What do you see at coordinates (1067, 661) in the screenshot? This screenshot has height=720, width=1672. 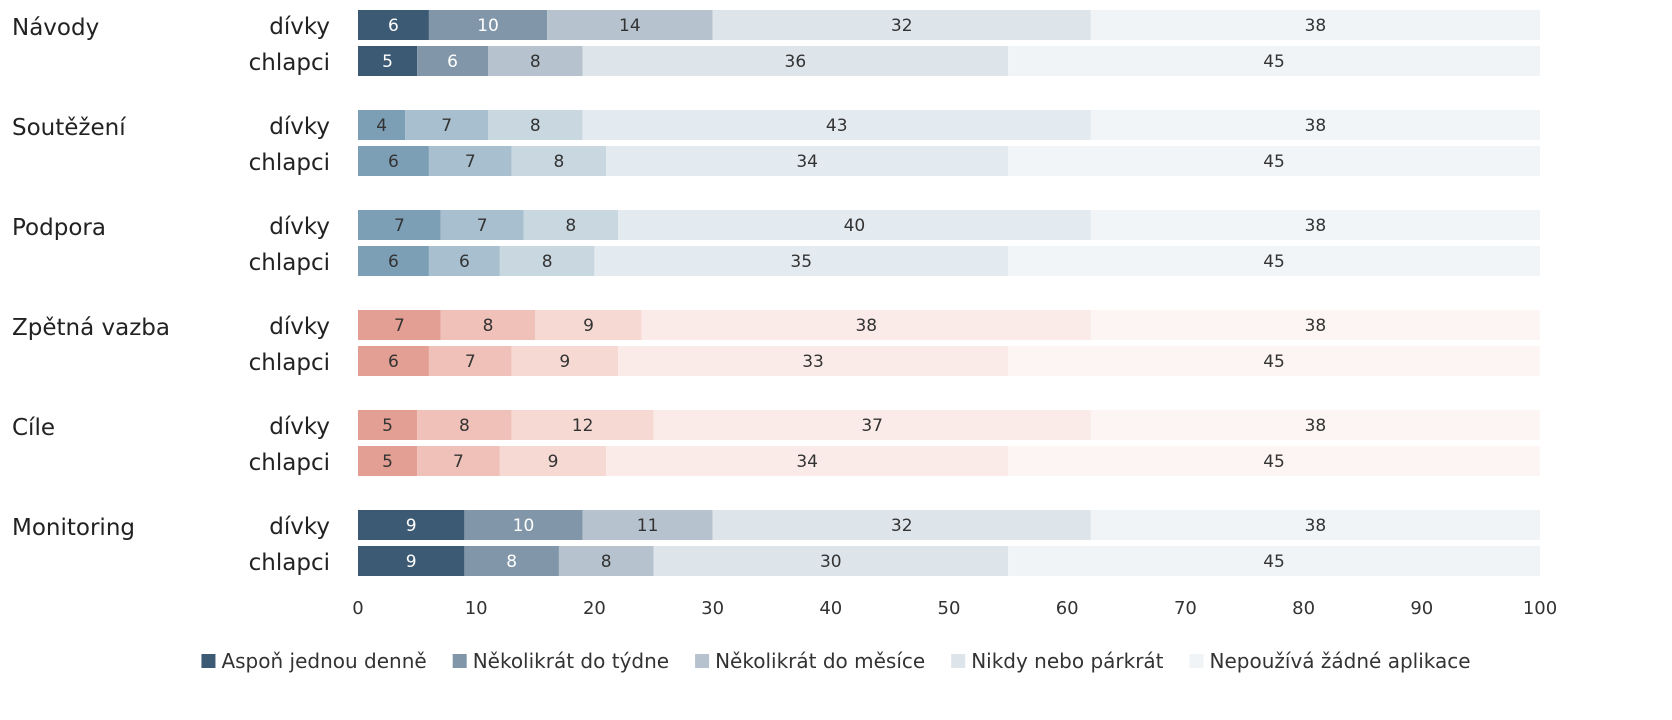 I see `legend-label: Nikdy nebo párkrát` at bounding box center [1067, 661].